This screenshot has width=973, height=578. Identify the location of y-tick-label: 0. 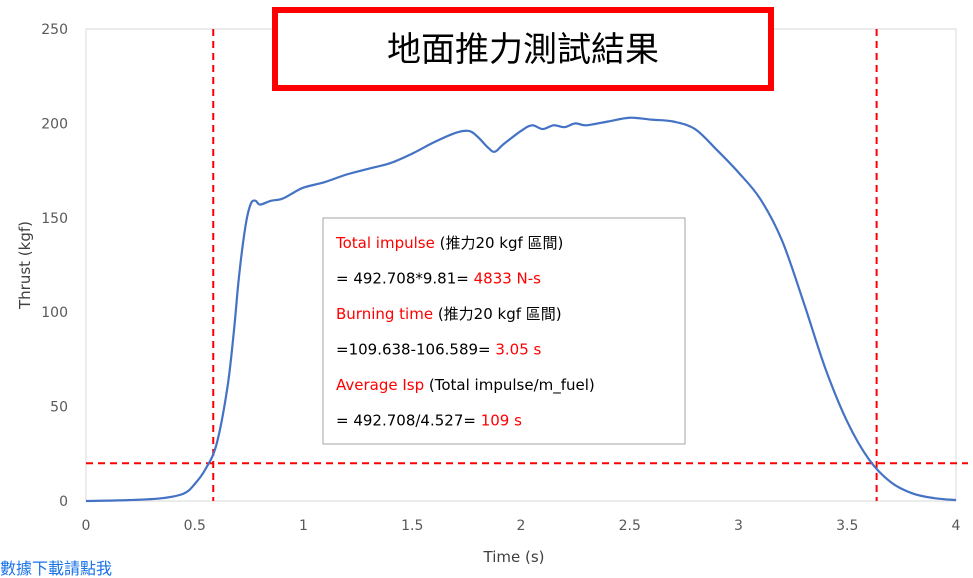
(63, 502).